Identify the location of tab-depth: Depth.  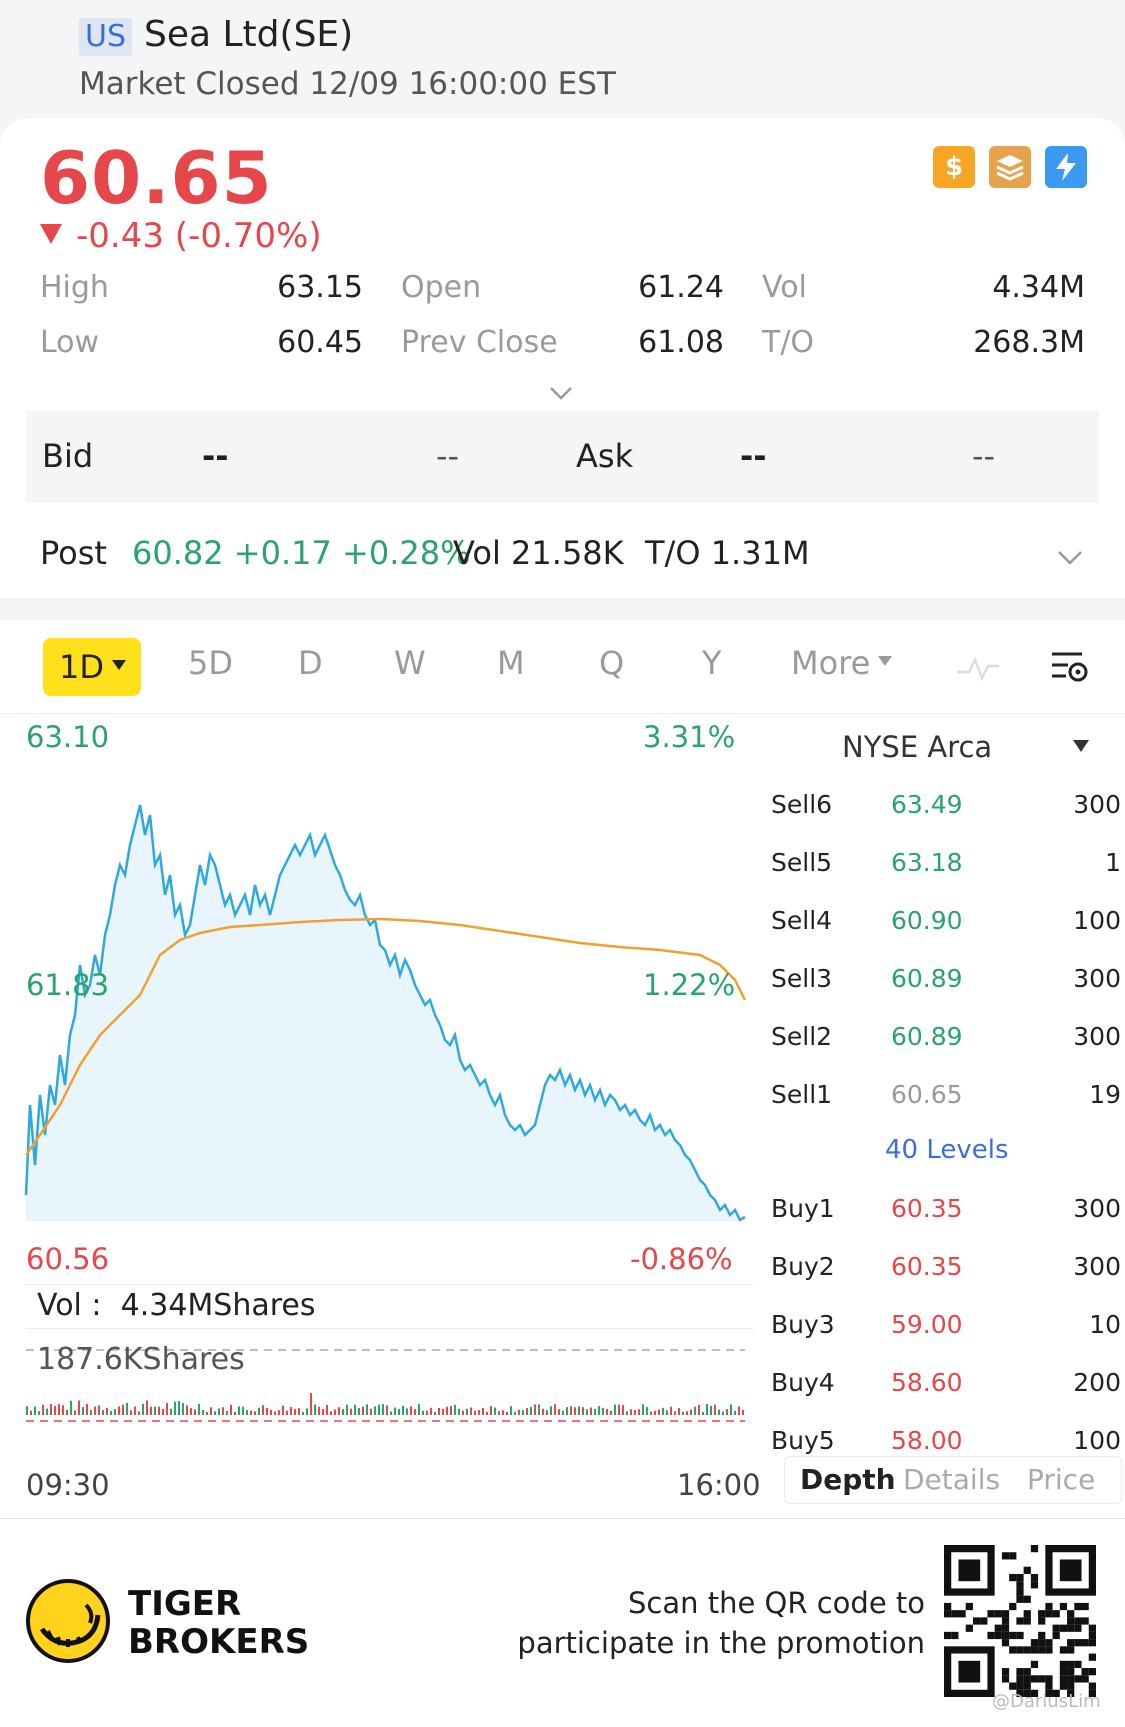
(848, 1479).